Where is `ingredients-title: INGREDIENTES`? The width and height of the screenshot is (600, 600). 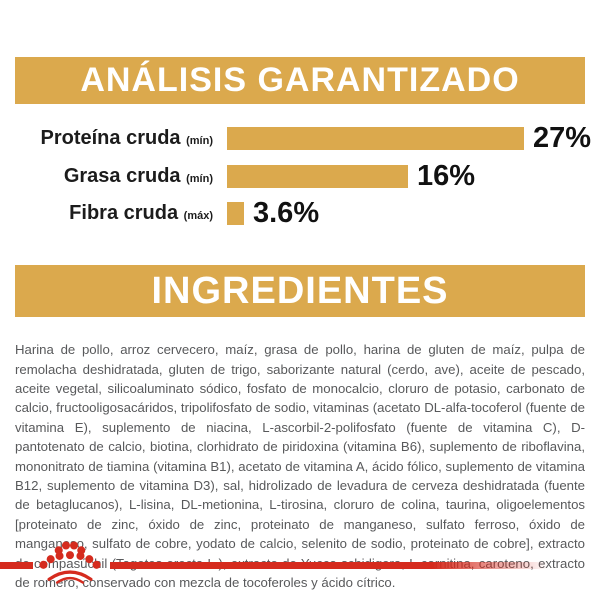 ingredients-title: INGREDIENTES is located at coordinates (300, 290).